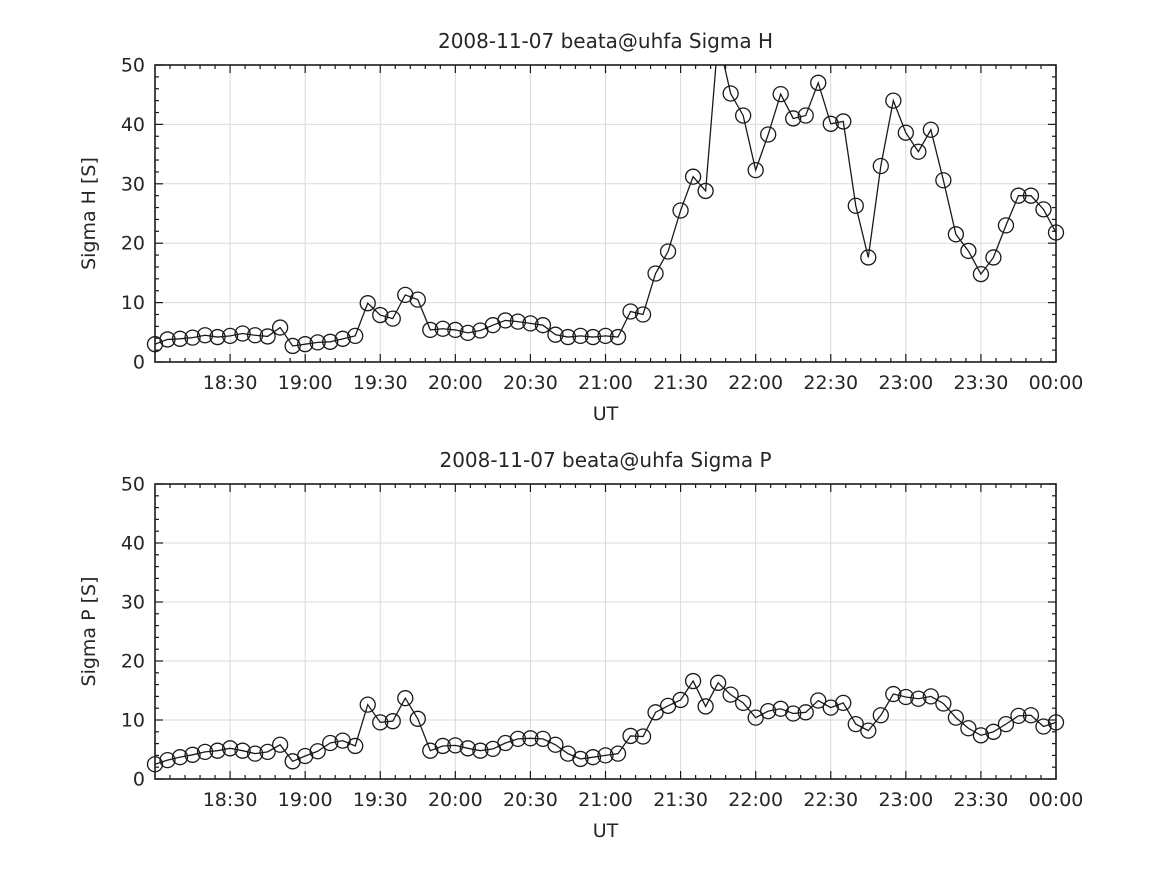  I want to click on sigma-p-line, so click(605, 722).